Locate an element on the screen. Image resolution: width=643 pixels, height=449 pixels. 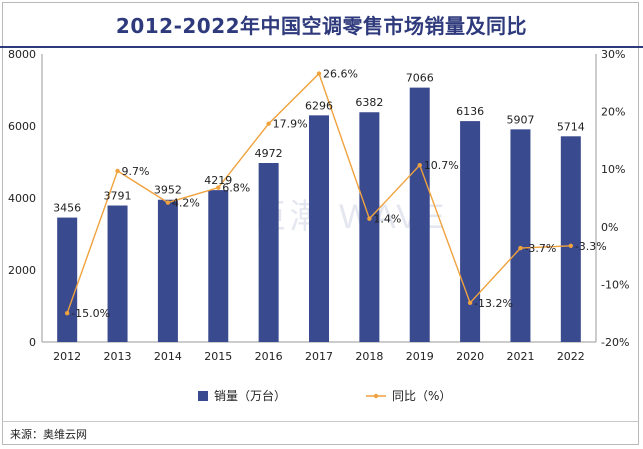
yoy-value-label: -13.2% is located at coordinates (493, 303).